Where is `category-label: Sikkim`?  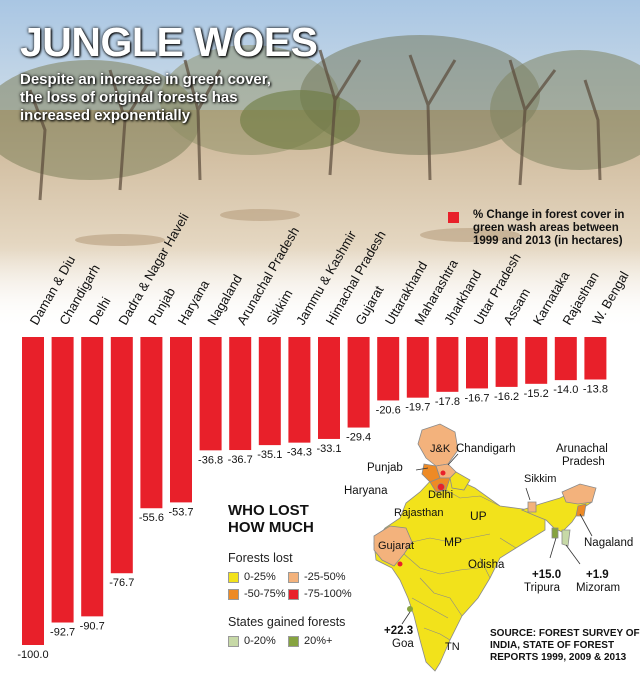
category-label: Sikkim is located at coordinates (279, 307).